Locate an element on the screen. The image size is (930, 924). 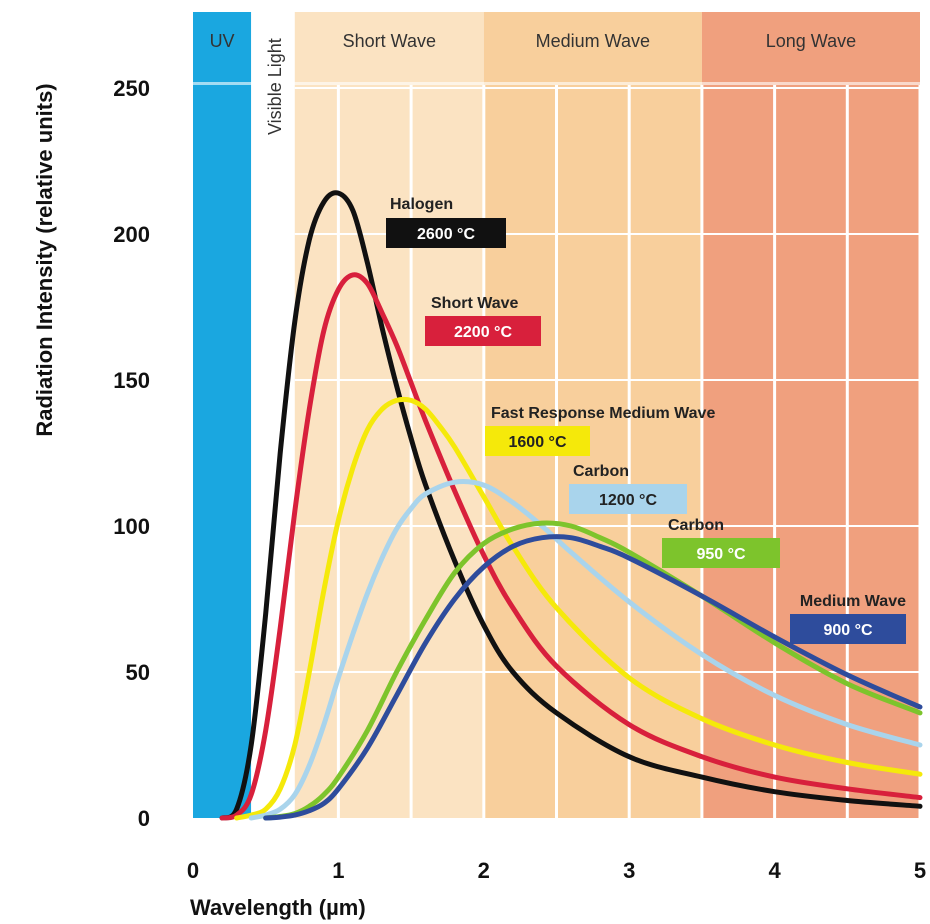
band-label-uv: UV is located at coordinates (222, 41).